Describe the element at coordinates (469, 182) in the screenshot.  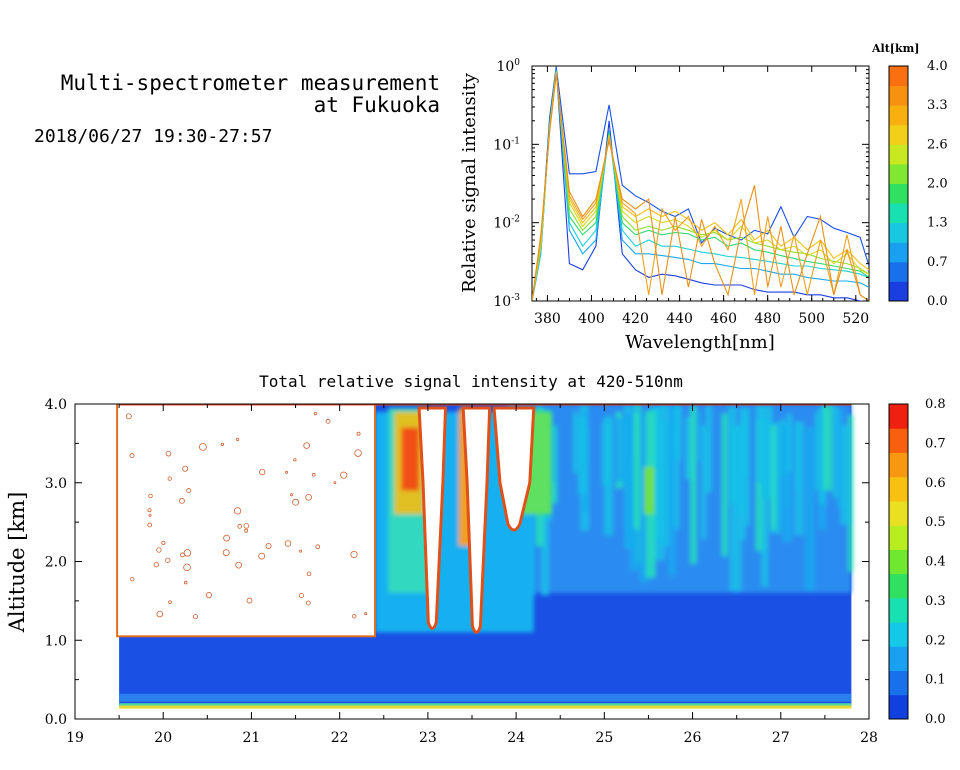
I see `spectrum-y-axis-label: Relative signal intensity` at that location.